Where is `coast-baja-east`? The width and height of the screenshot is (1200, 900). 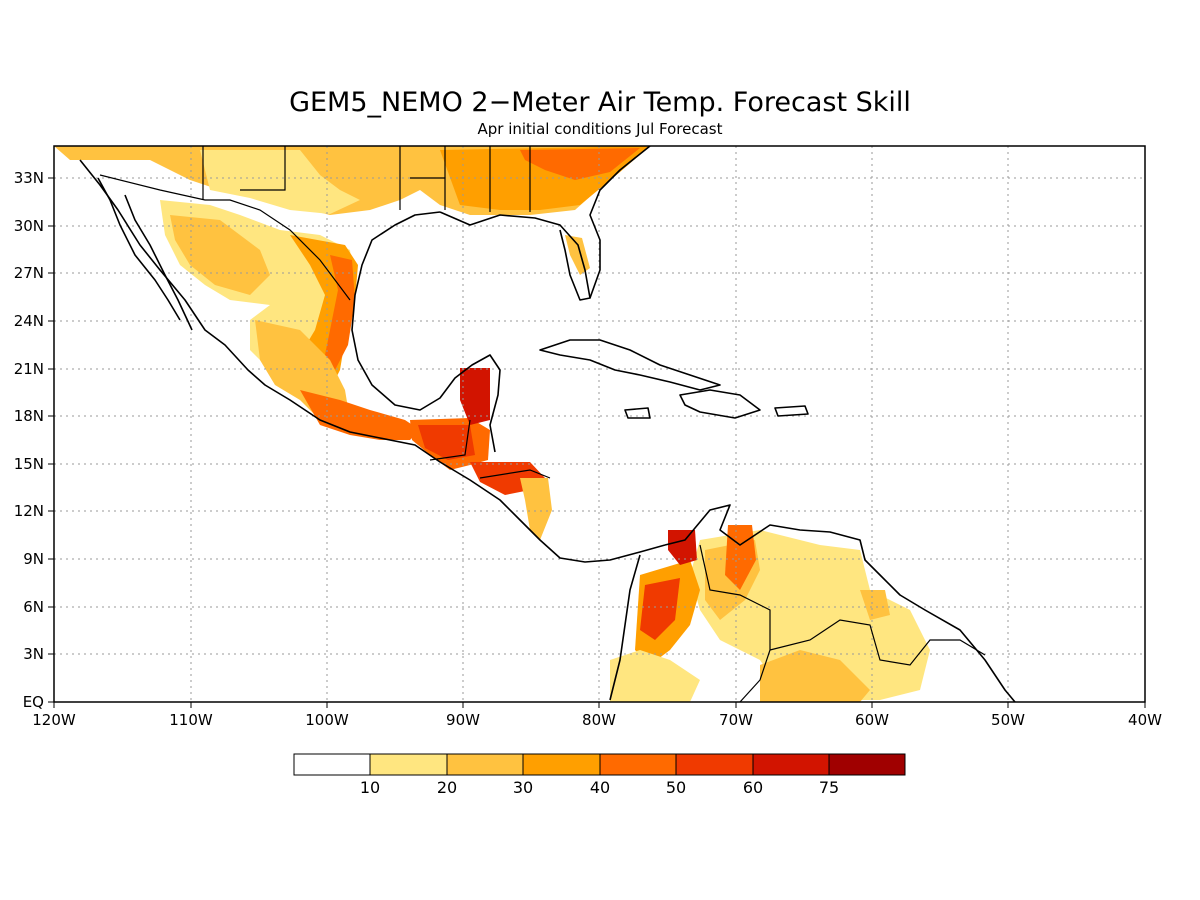 coast-baja-east is located at coordinates (158, 262).